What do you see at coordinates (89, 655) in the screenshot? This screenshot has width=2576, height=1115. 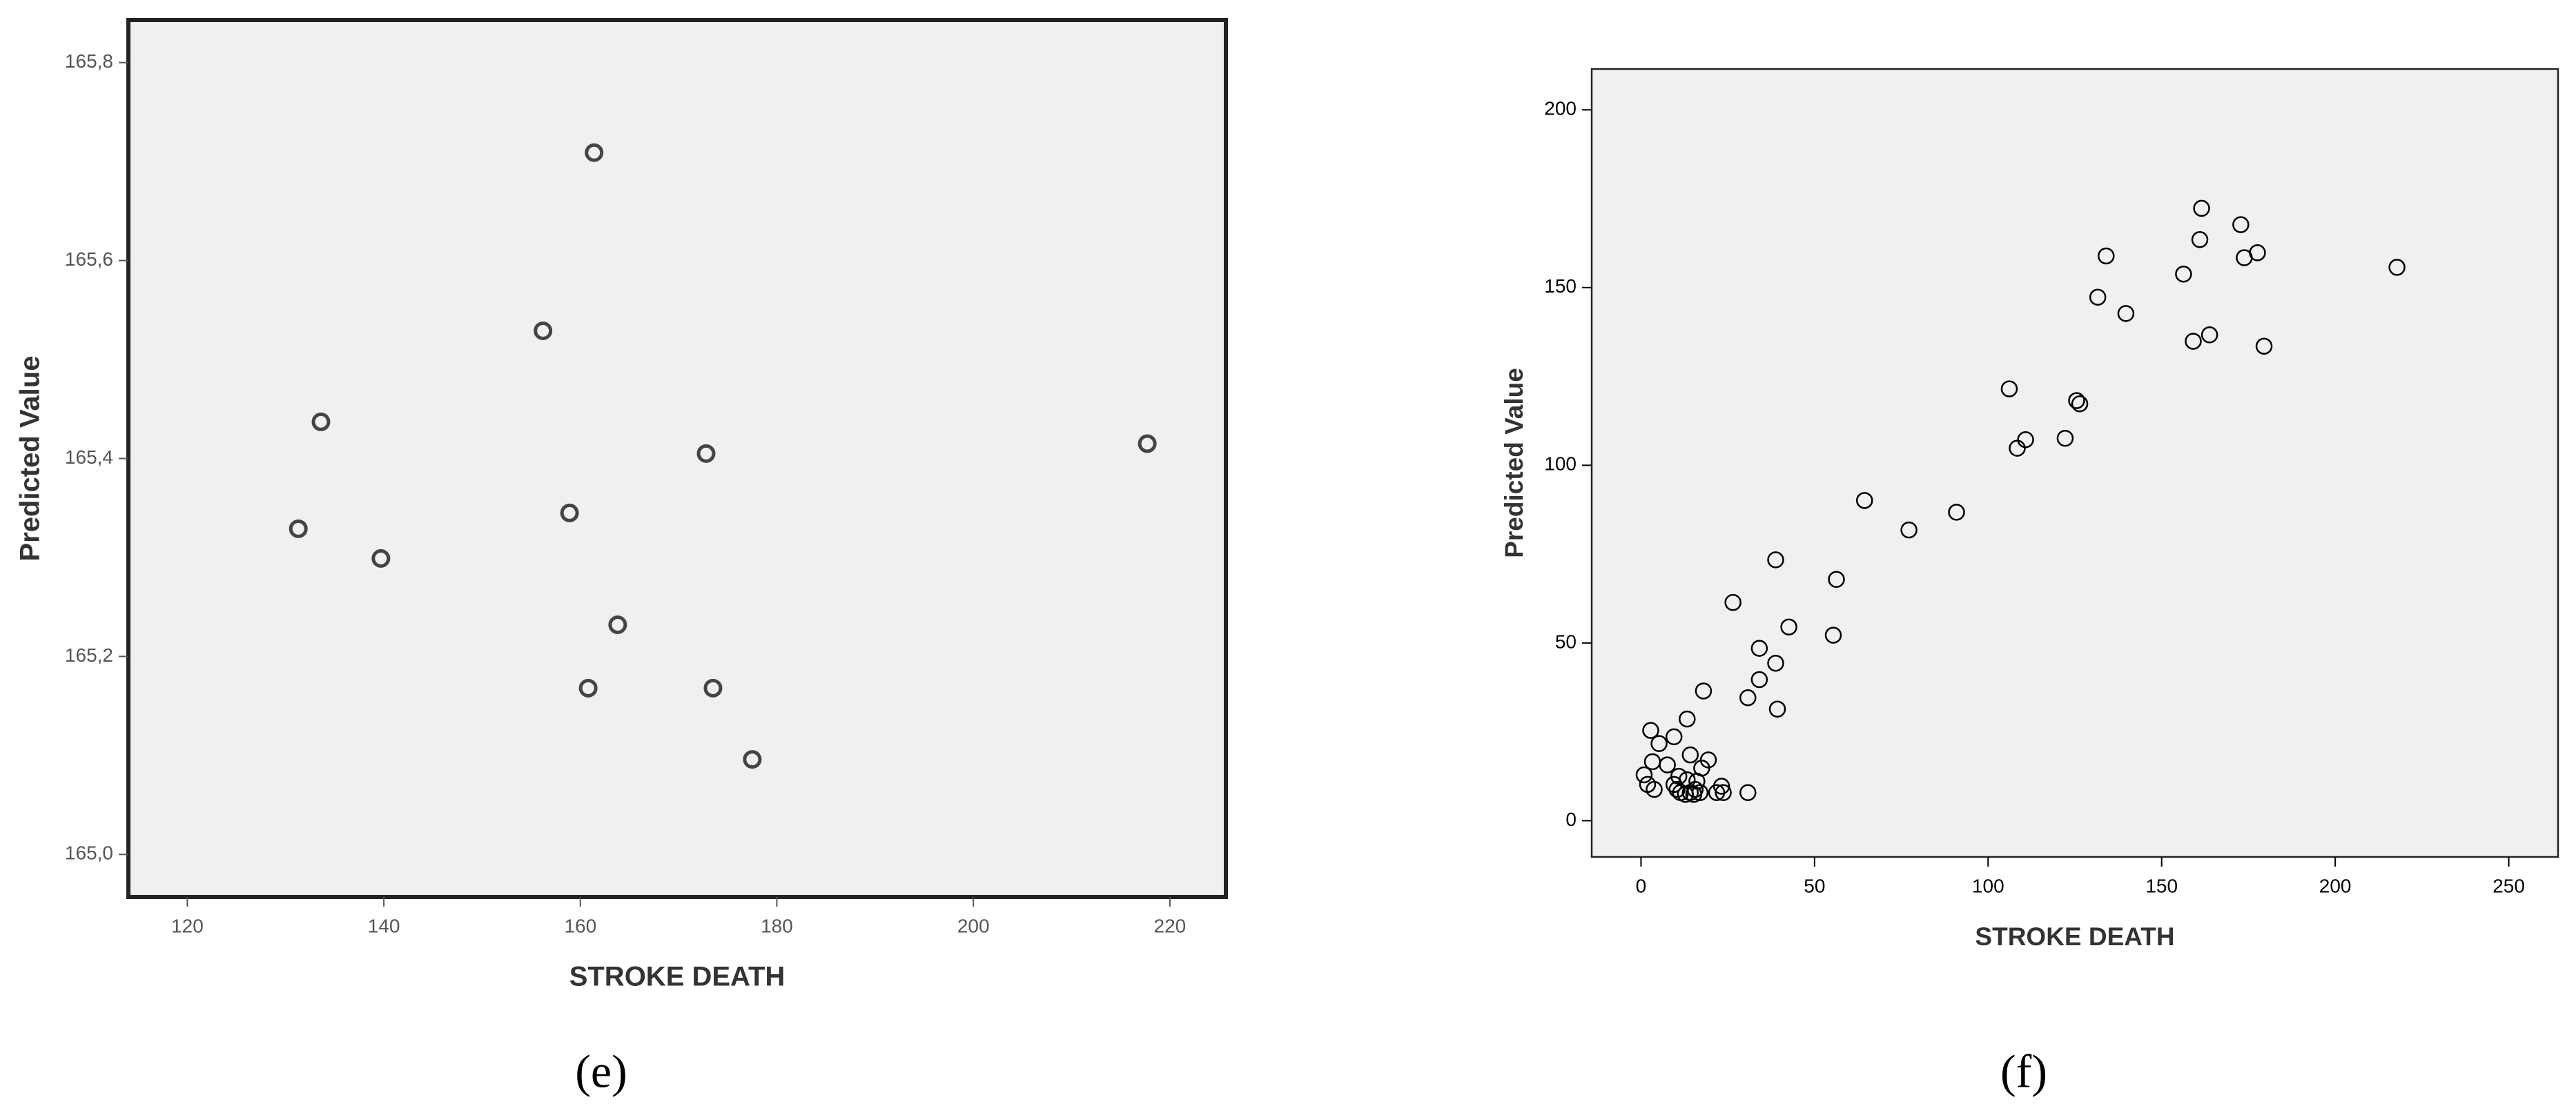 I see `y-tick-label: 165,2` at bounding box center [89, 655].